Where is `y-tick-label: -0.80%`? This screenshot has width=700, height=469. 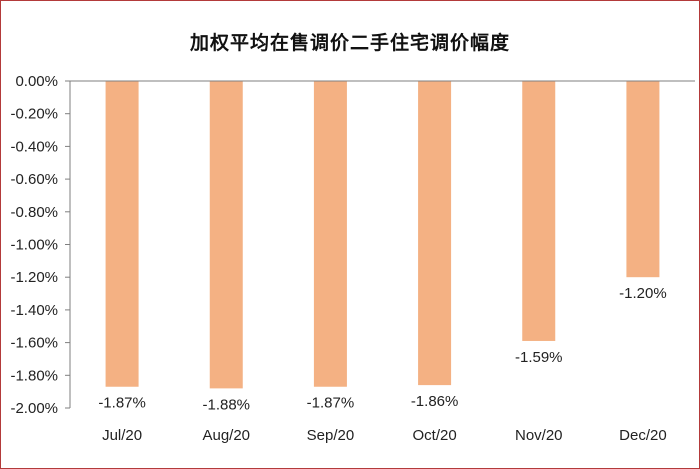
y-tick-label: -0.80% is located at coordinates (34, 212).